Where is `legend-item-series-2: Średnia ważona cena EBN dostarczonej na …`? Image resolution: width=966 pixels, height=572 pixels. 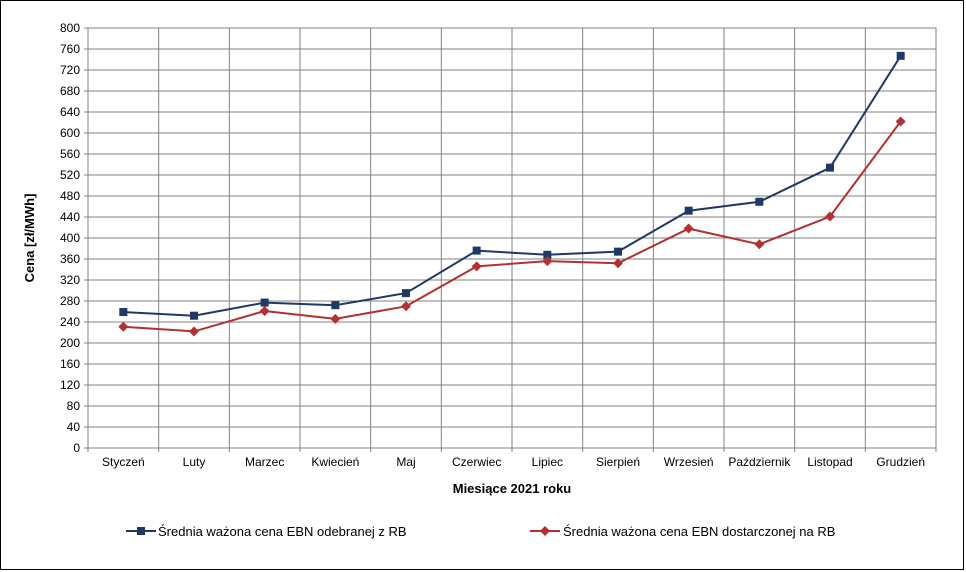 legend-item-series-2: Średnia ważona cena EBN dostarczonej na … is located at coordinates (682, 531).